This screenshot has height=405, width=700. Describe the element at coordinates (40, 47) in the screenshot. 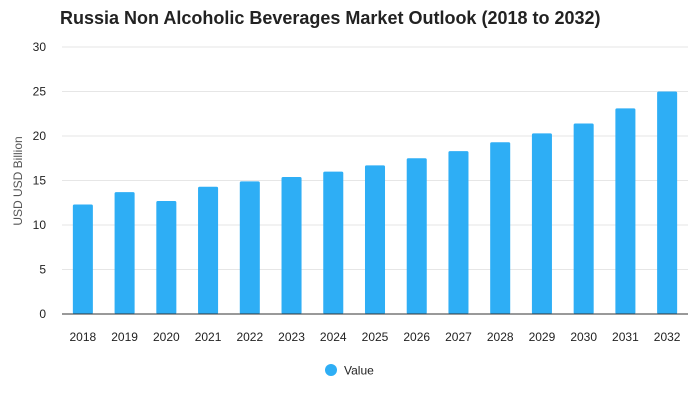

I see `y-tick-label: 30` at that location.